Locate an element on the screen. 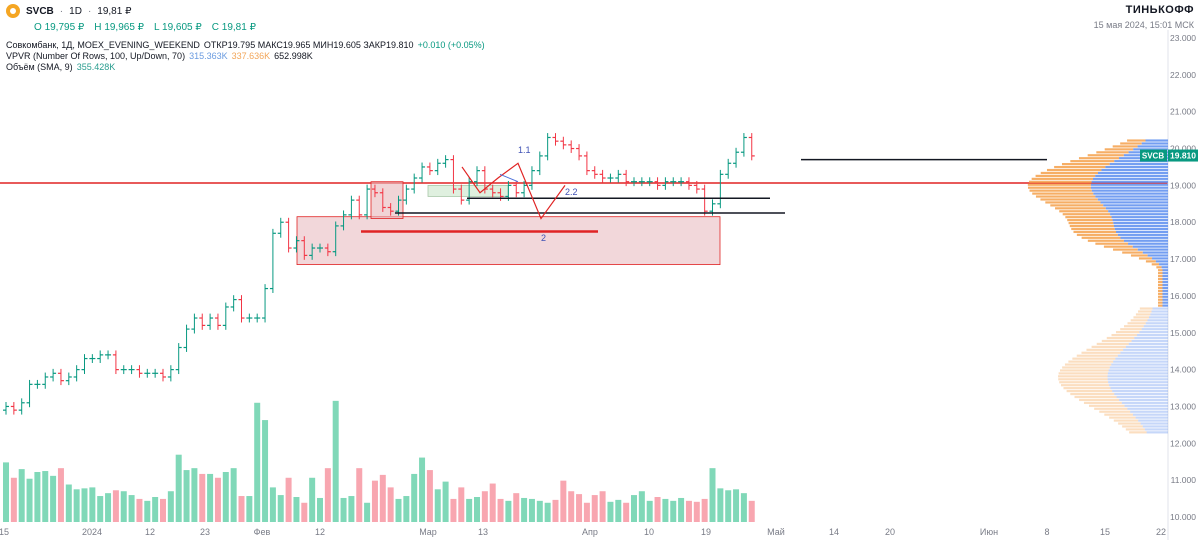 The height and width of the screenshot is (540, 1200). x-tick-label: 8 is located at coordinates (1046, 532).